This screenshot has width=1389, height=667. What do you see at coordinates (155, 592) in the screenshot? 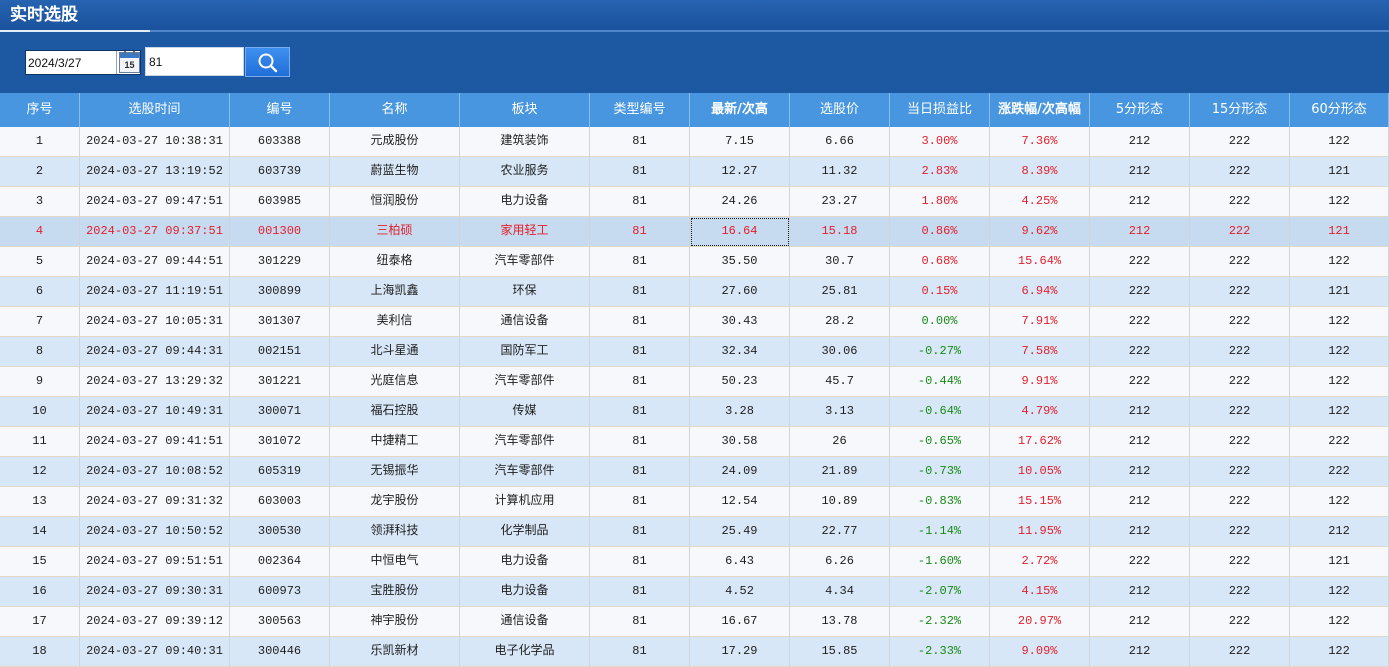
I see `cell-pick-time: 2024-03-27 09:30:31` at bounding box center [155, 592].